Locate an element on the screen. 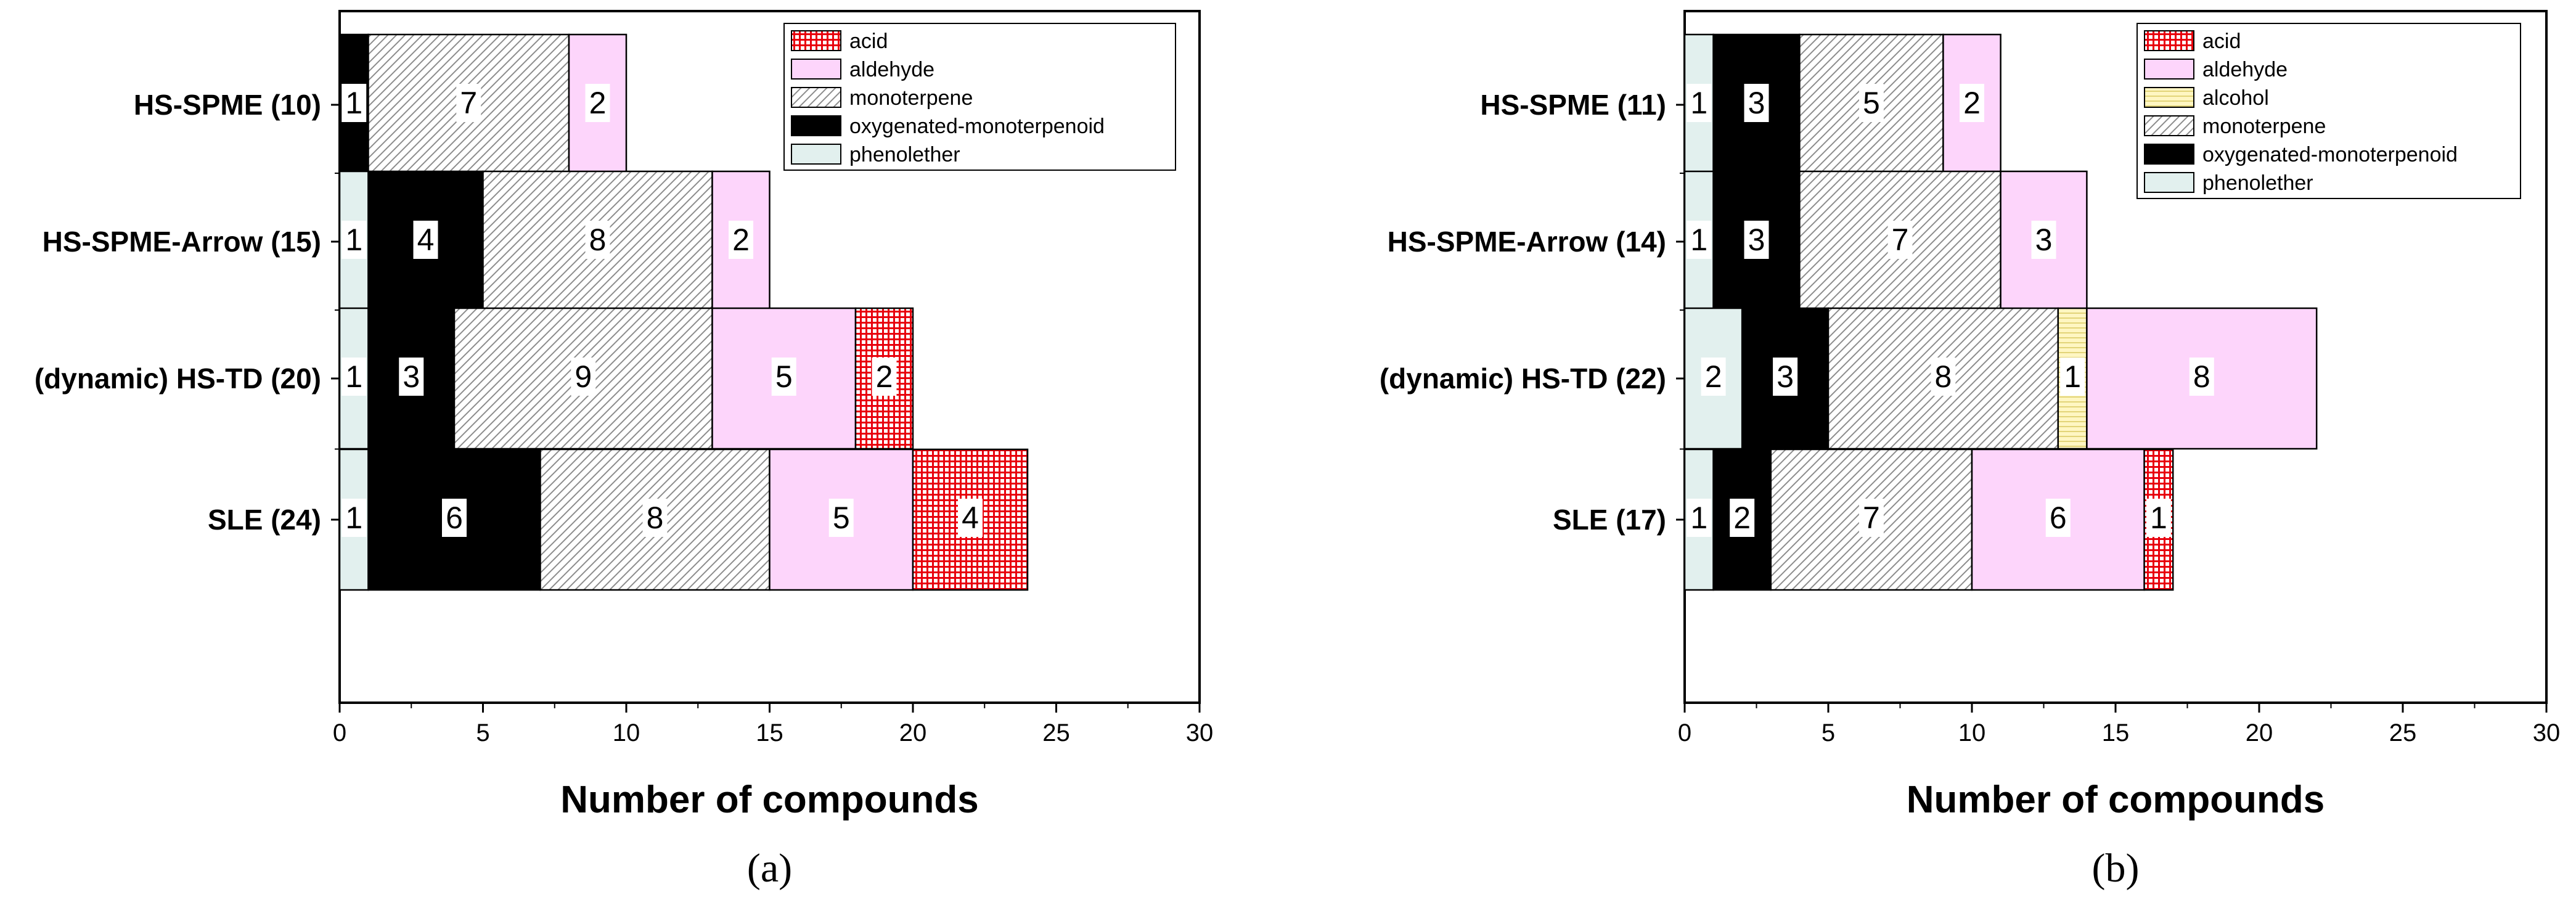 This screenshot has width=2576, height=908. category-label: HS-SPME-Arrow (15) is located at coordinates (182, 242).